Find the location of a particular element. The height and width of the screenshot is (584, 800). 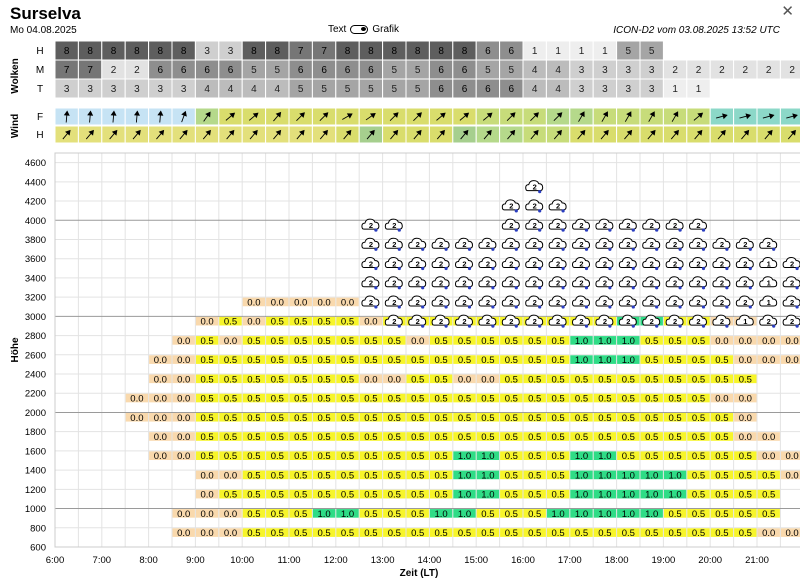

cloud-cell-value: 5 is located at coordinates (348, 89).